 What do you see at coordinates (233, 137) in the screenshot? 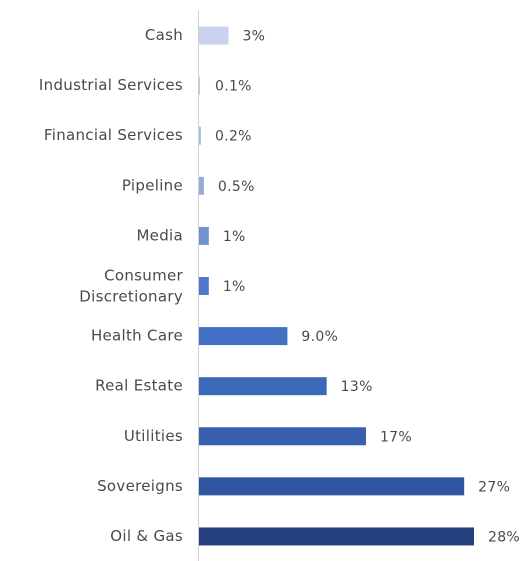
I see `value-label: 0.2%` at bounding box center [233, 137].